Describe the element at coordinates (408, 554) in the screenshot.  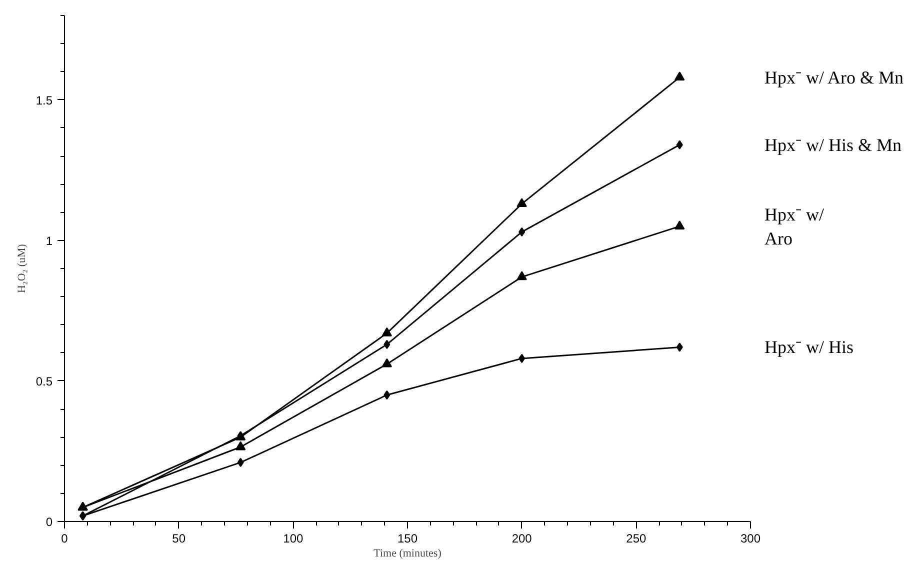
I see `x-axis-title: Time (minutes)` at that location.